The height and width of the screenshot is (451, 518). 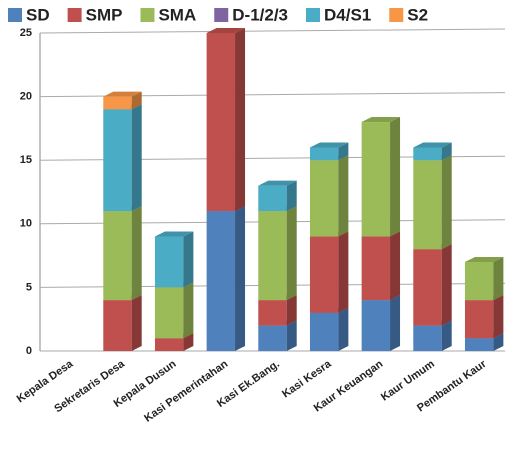 I want to click on legend-label: SD, so click(x=38, y=14).